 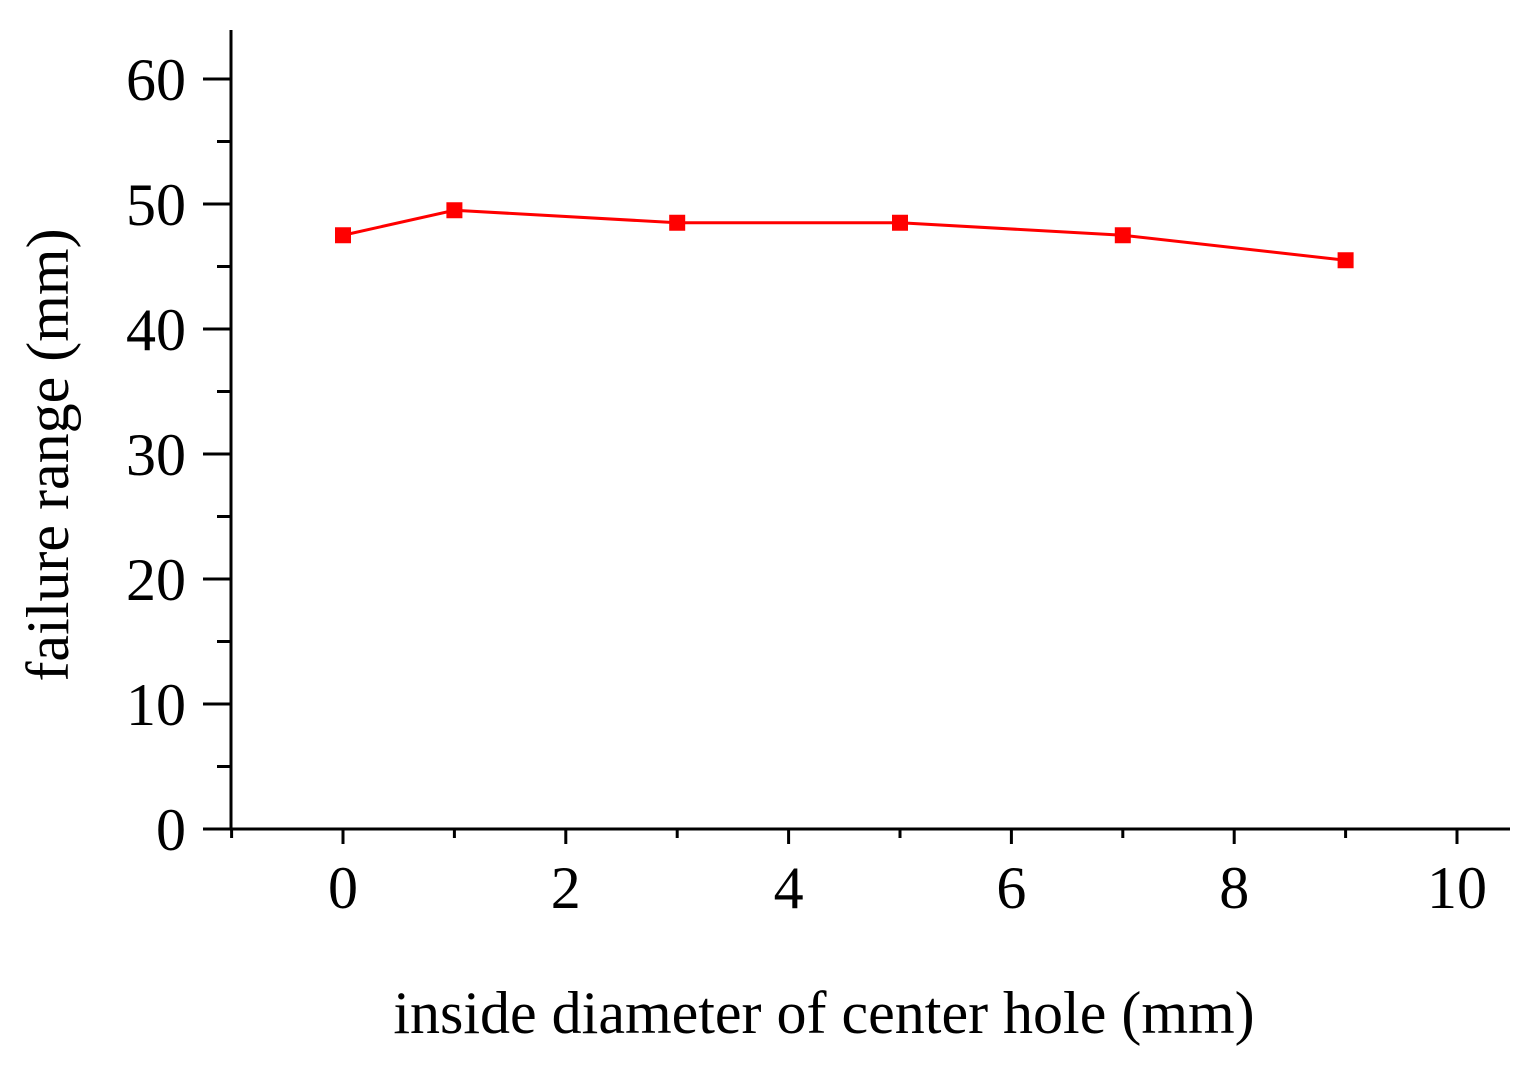 What do you see at coordinates (156, 705) in the screenshot?
I see `y-tick-label: 10` at bounding box center [156, 705].